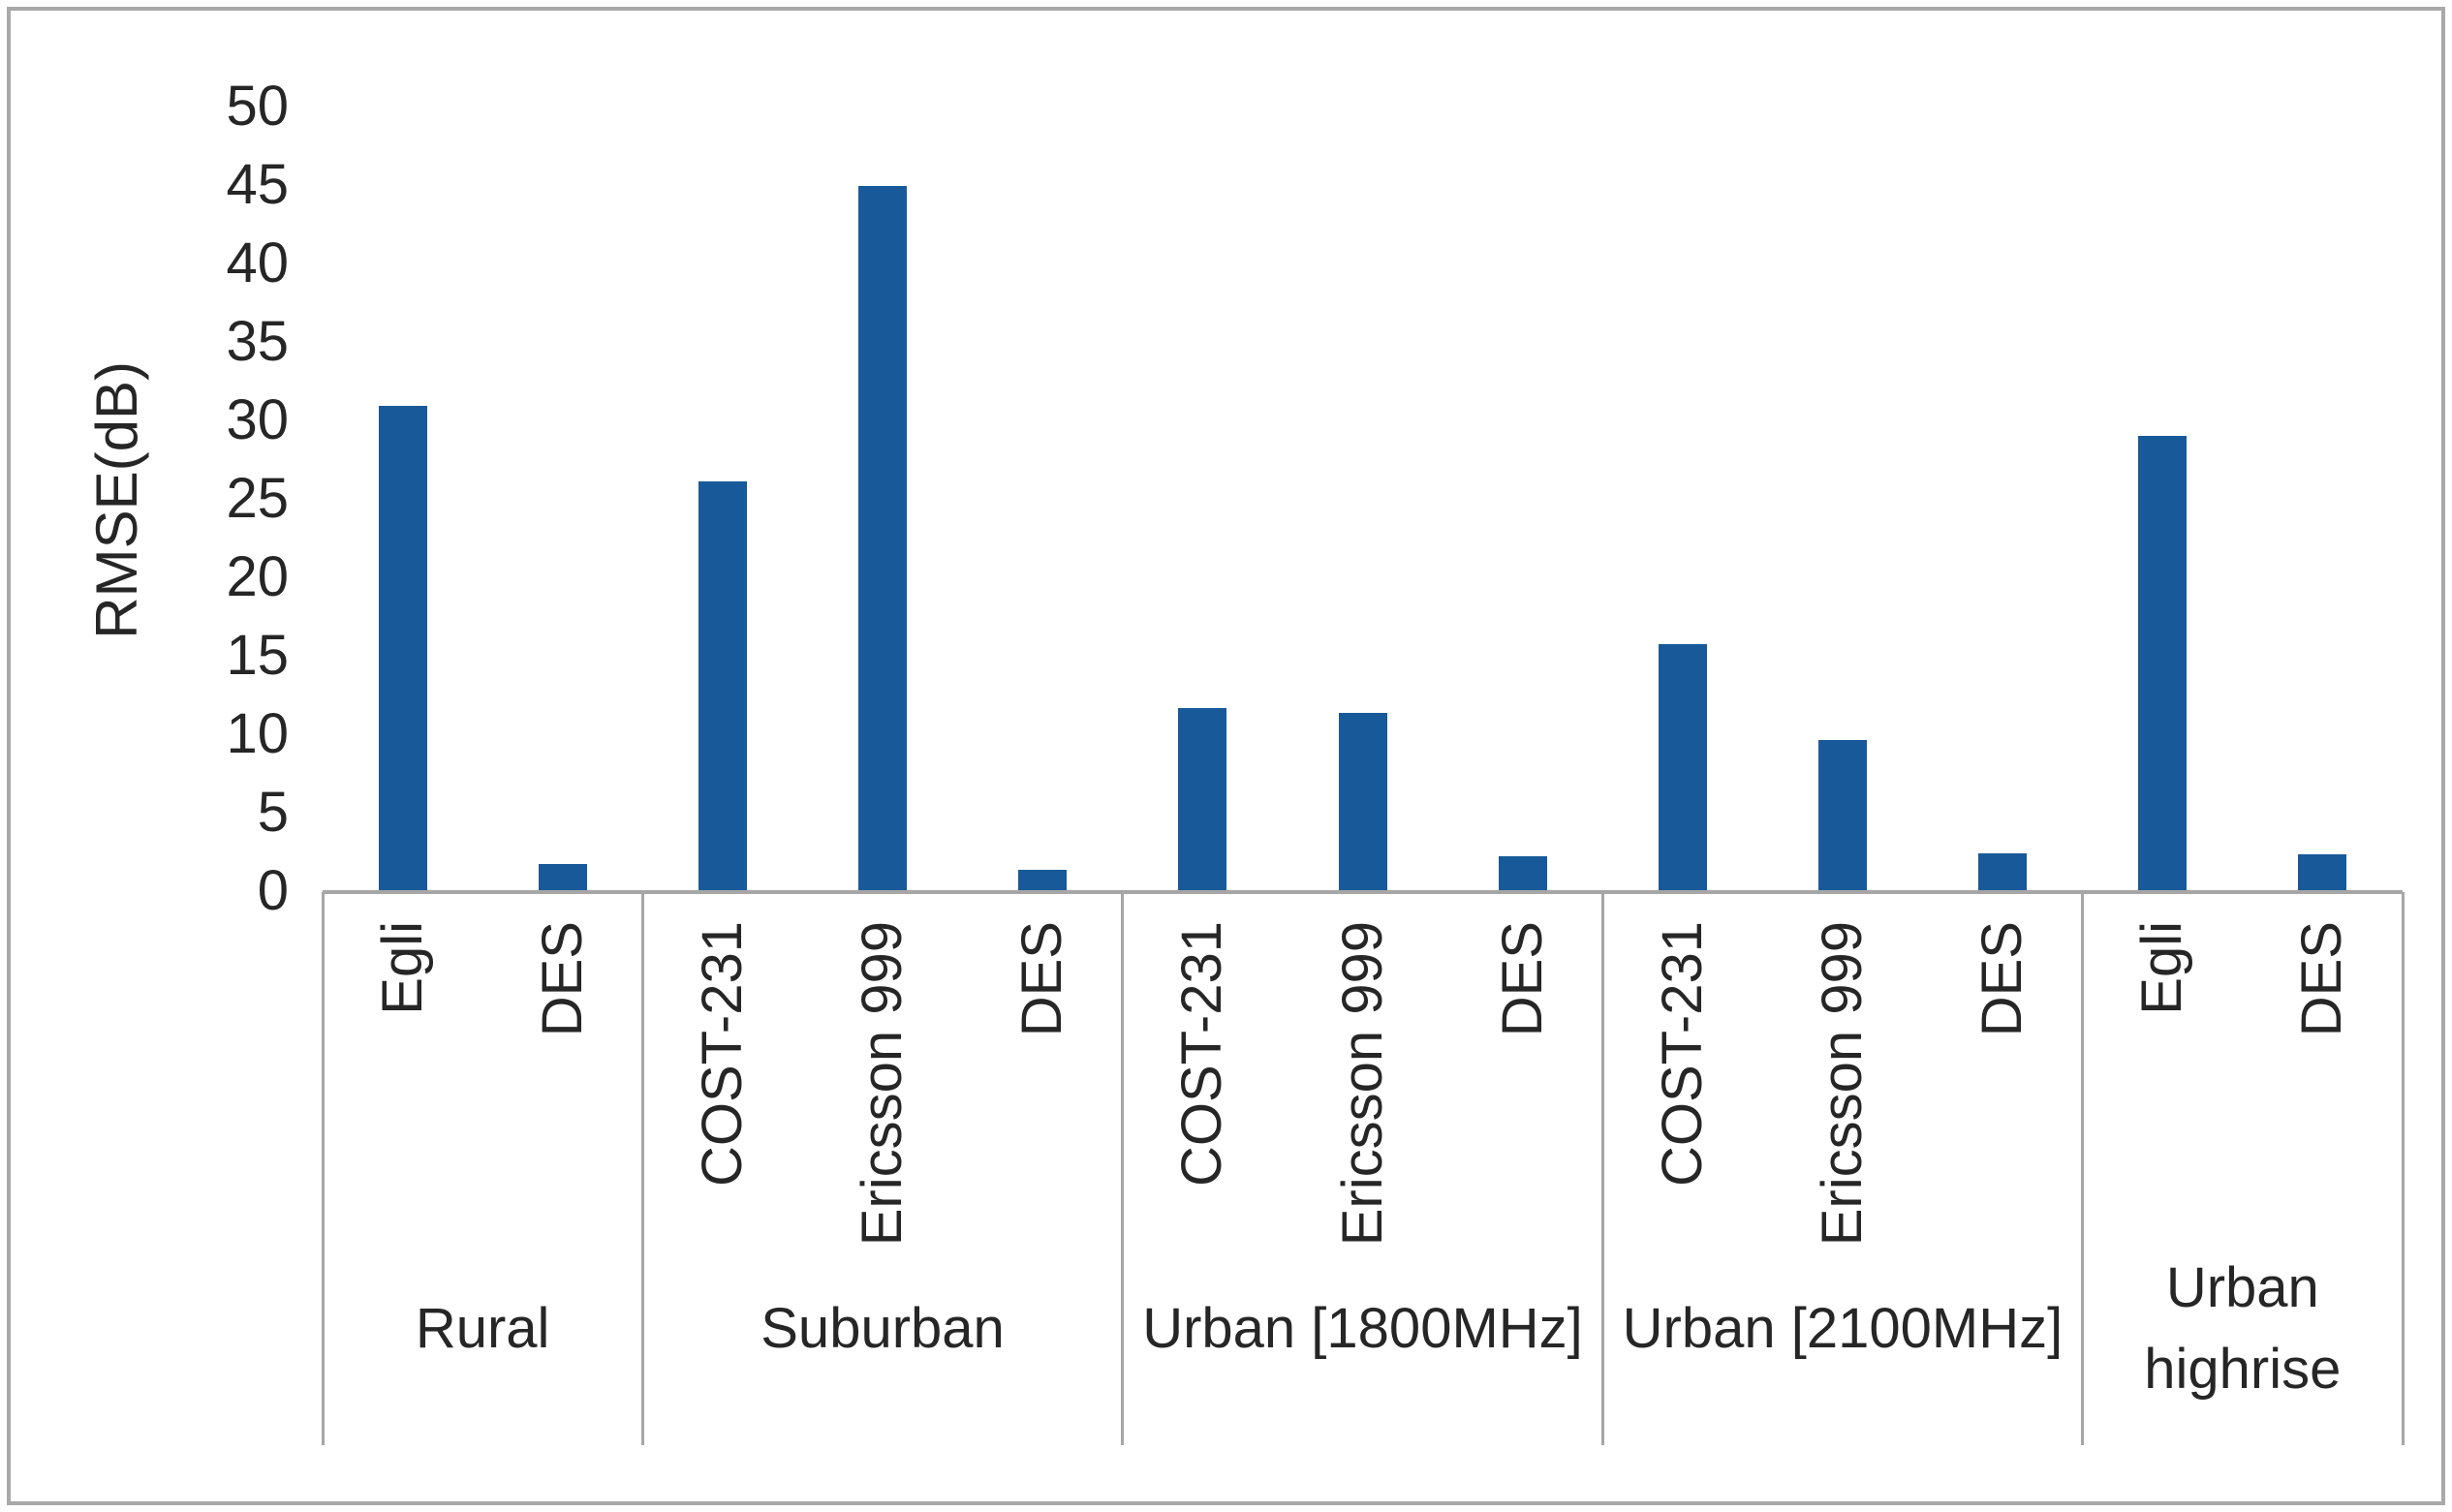  I want to click on group-label: Urban [1800MHz], so click(1362, 1328).